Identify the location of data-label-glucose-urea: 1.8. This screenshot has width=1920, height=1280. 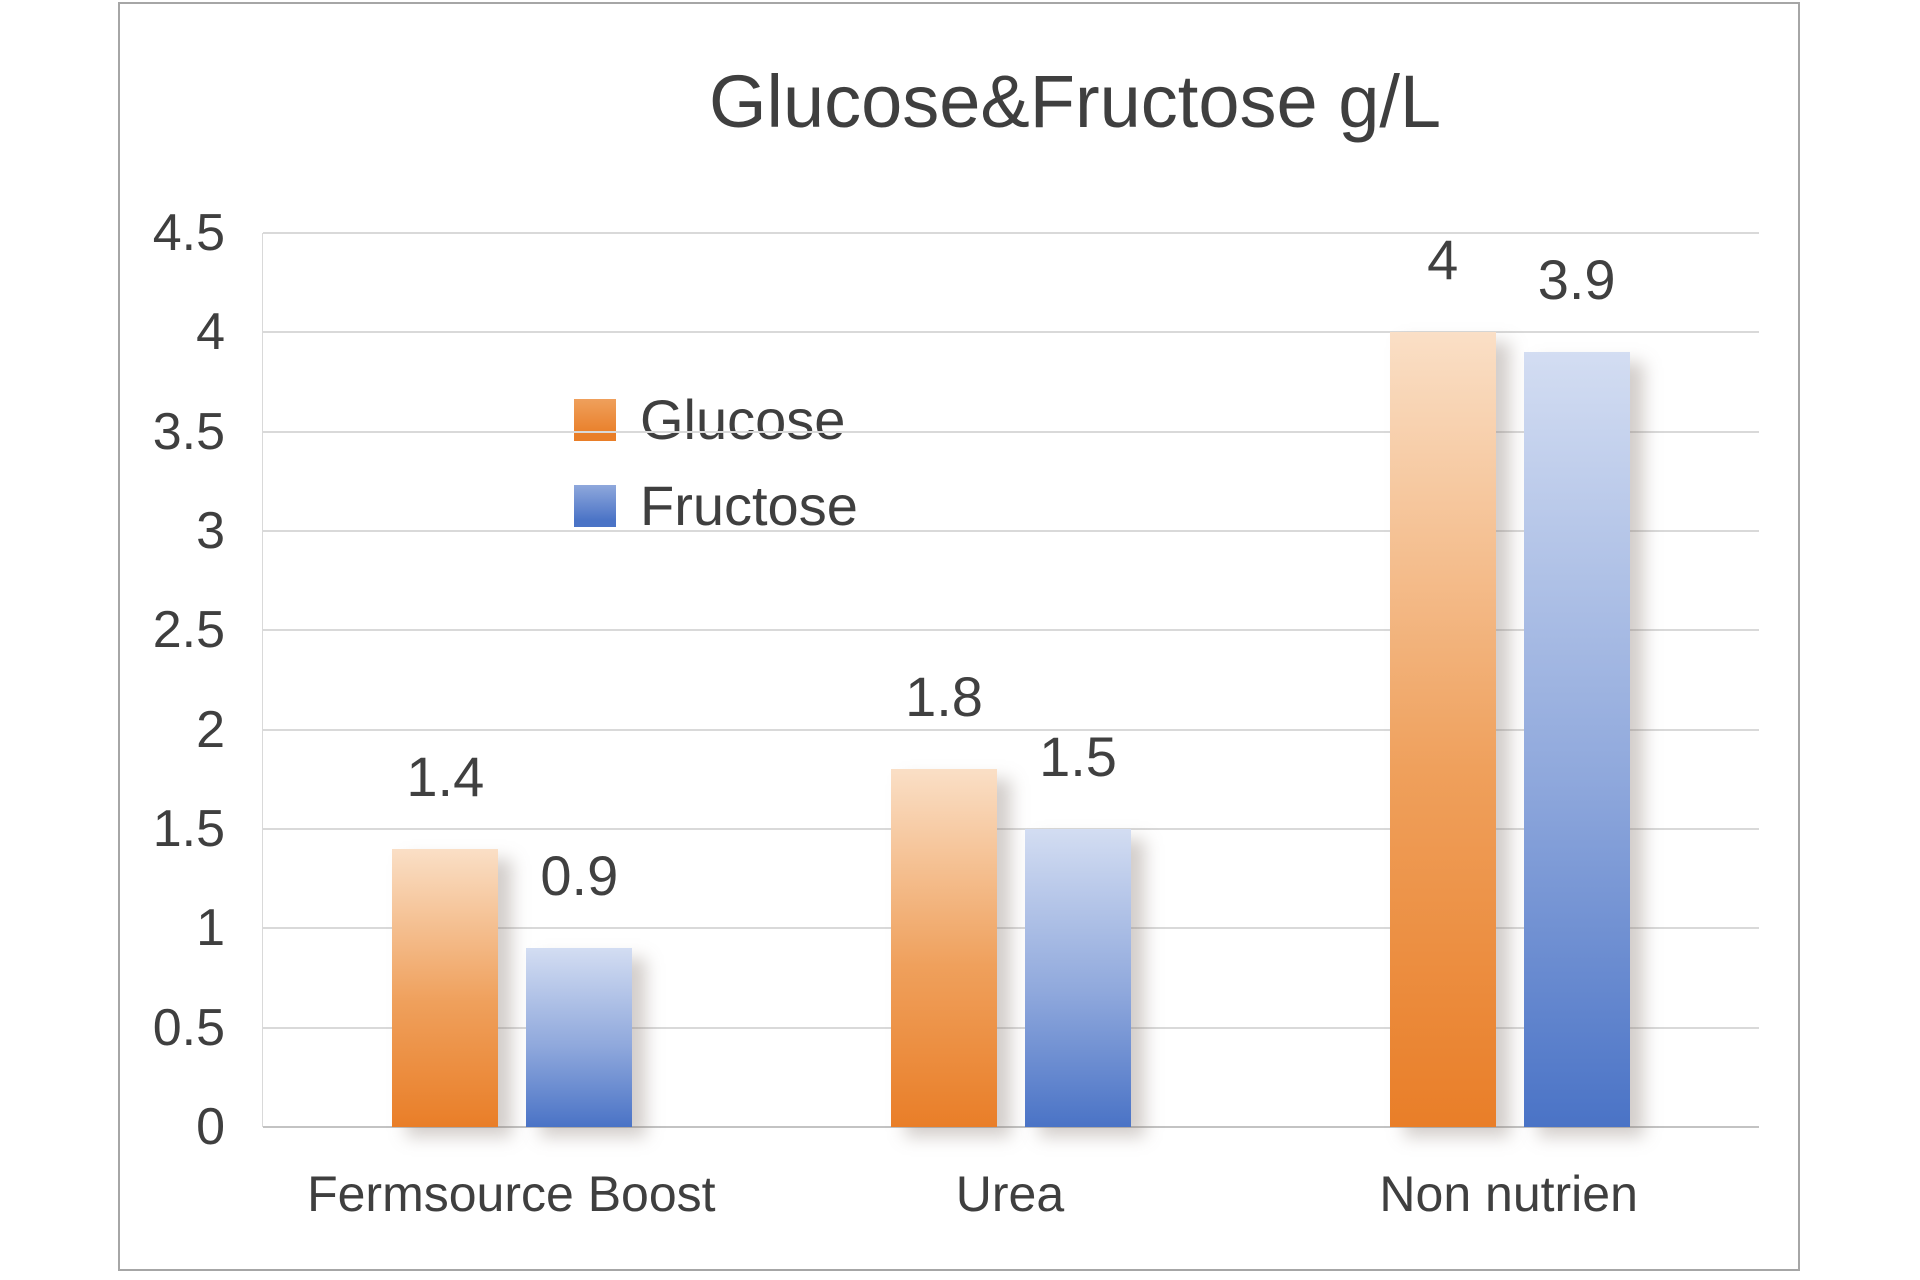
(944, 697).